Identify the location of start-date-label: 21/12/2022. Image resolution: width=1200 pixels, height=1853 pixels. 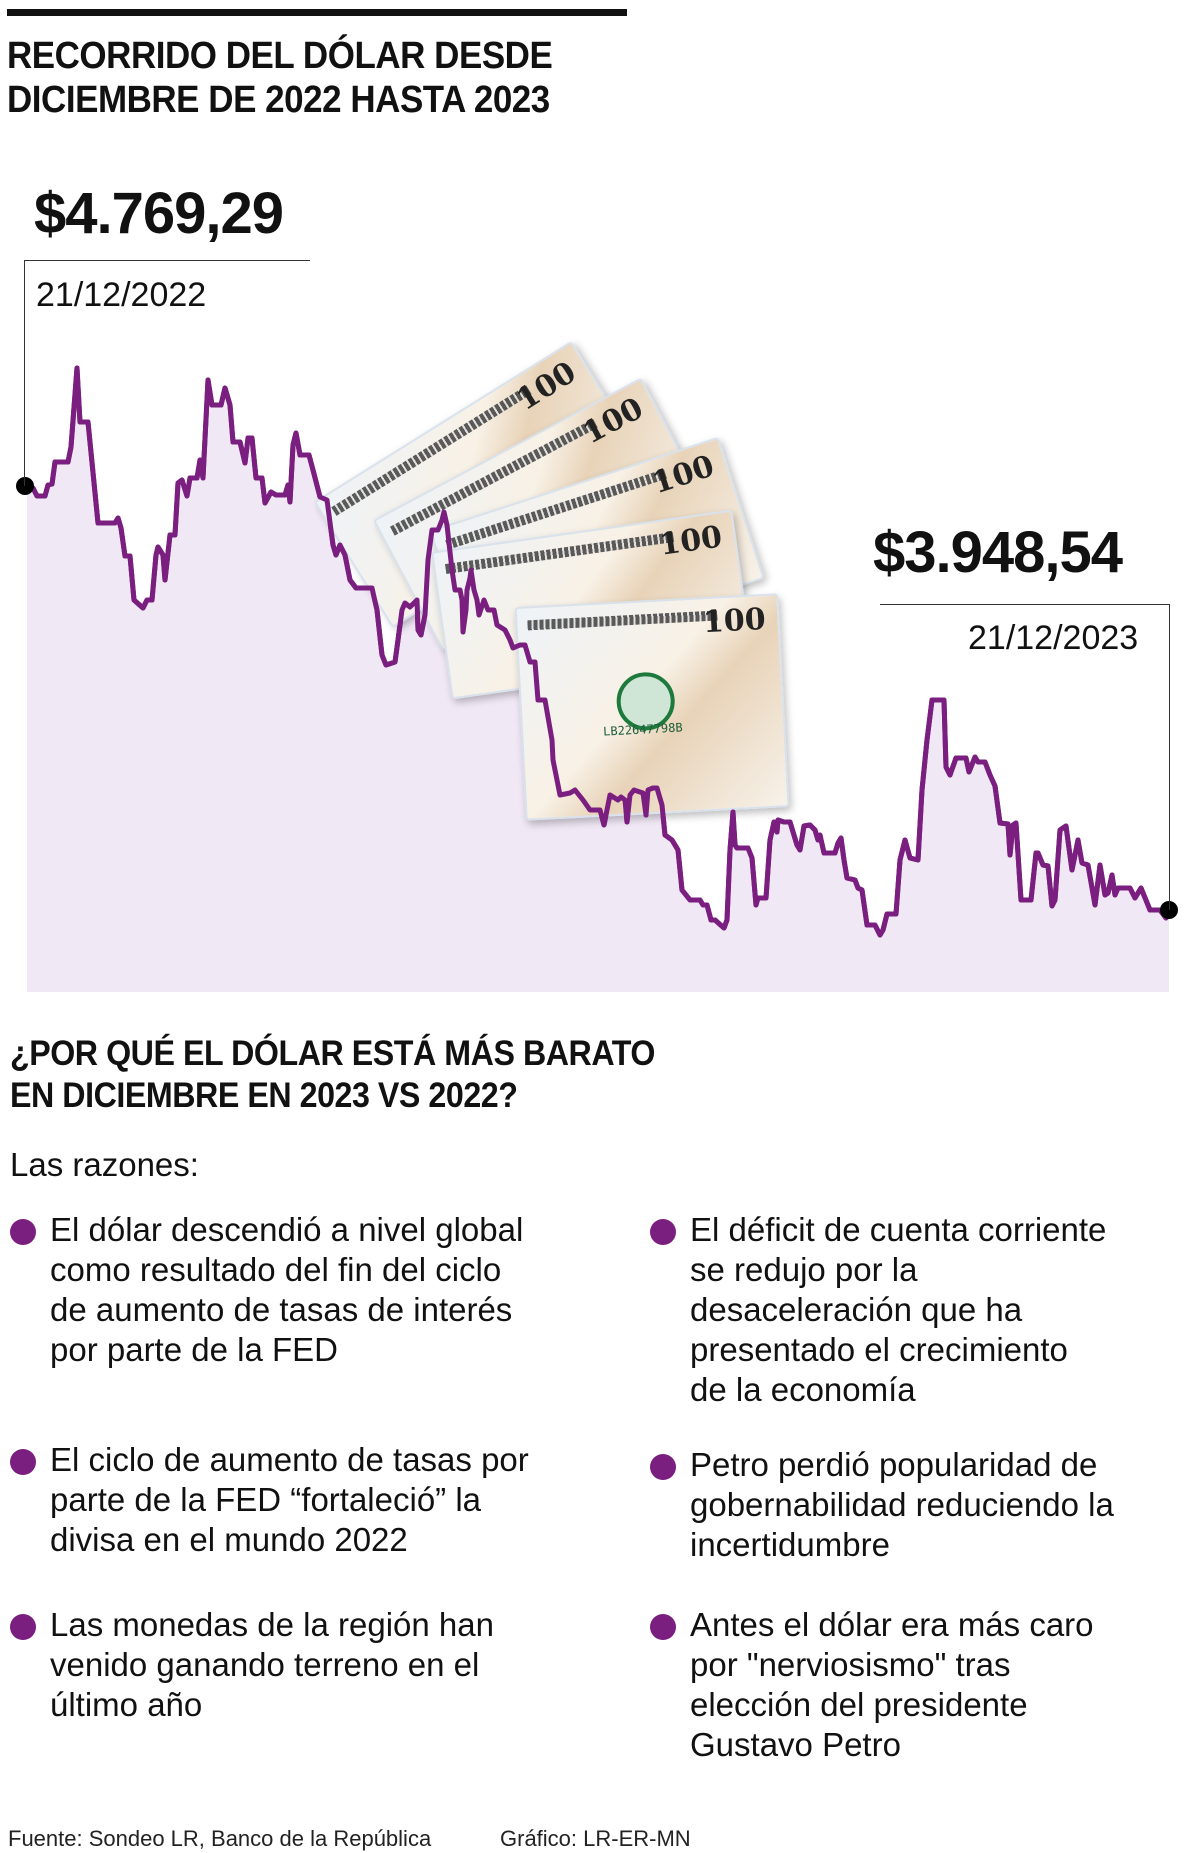
(121, 295).